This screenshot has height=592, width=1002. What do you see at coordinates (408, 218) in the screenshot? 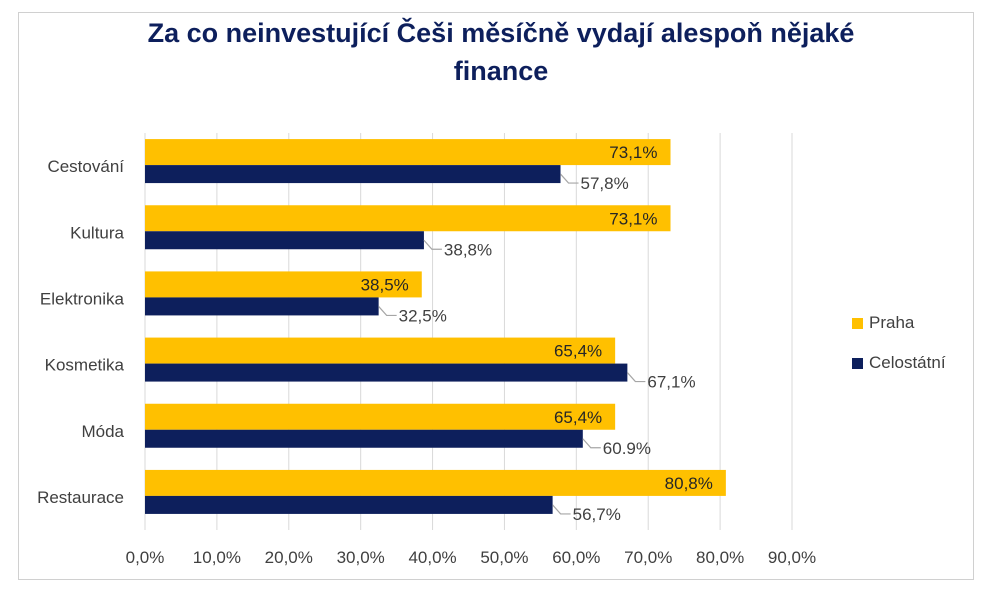
I see `bar-praha-kultura` at bounding box center [408, 218].